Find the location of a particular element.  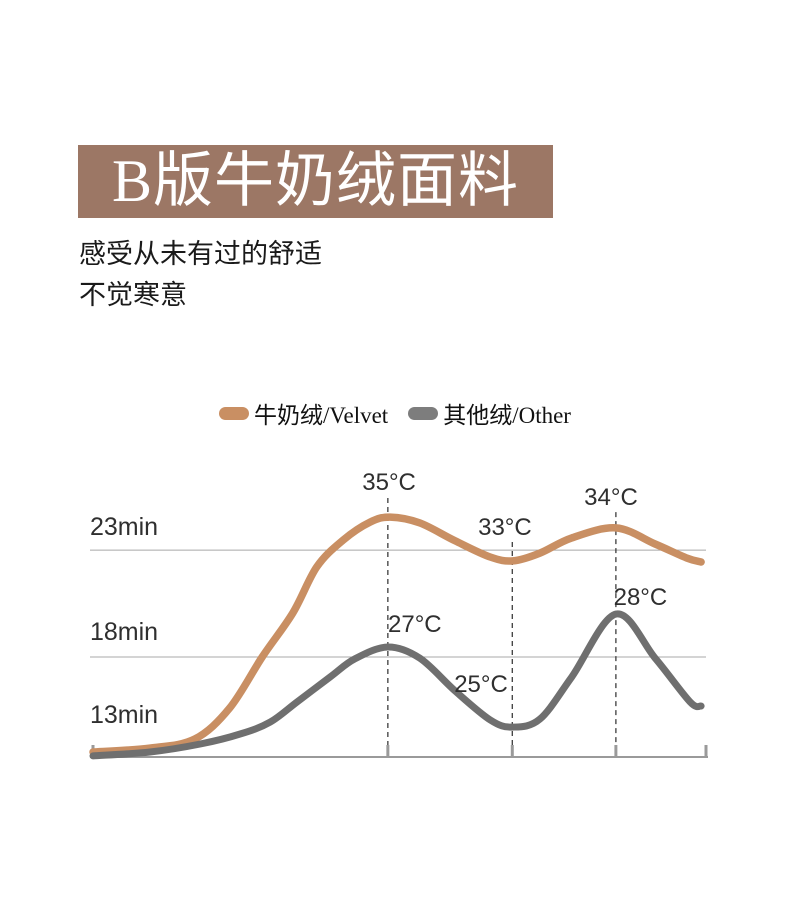

temp-annotation: 25°C is located at coordinates (481, 684).